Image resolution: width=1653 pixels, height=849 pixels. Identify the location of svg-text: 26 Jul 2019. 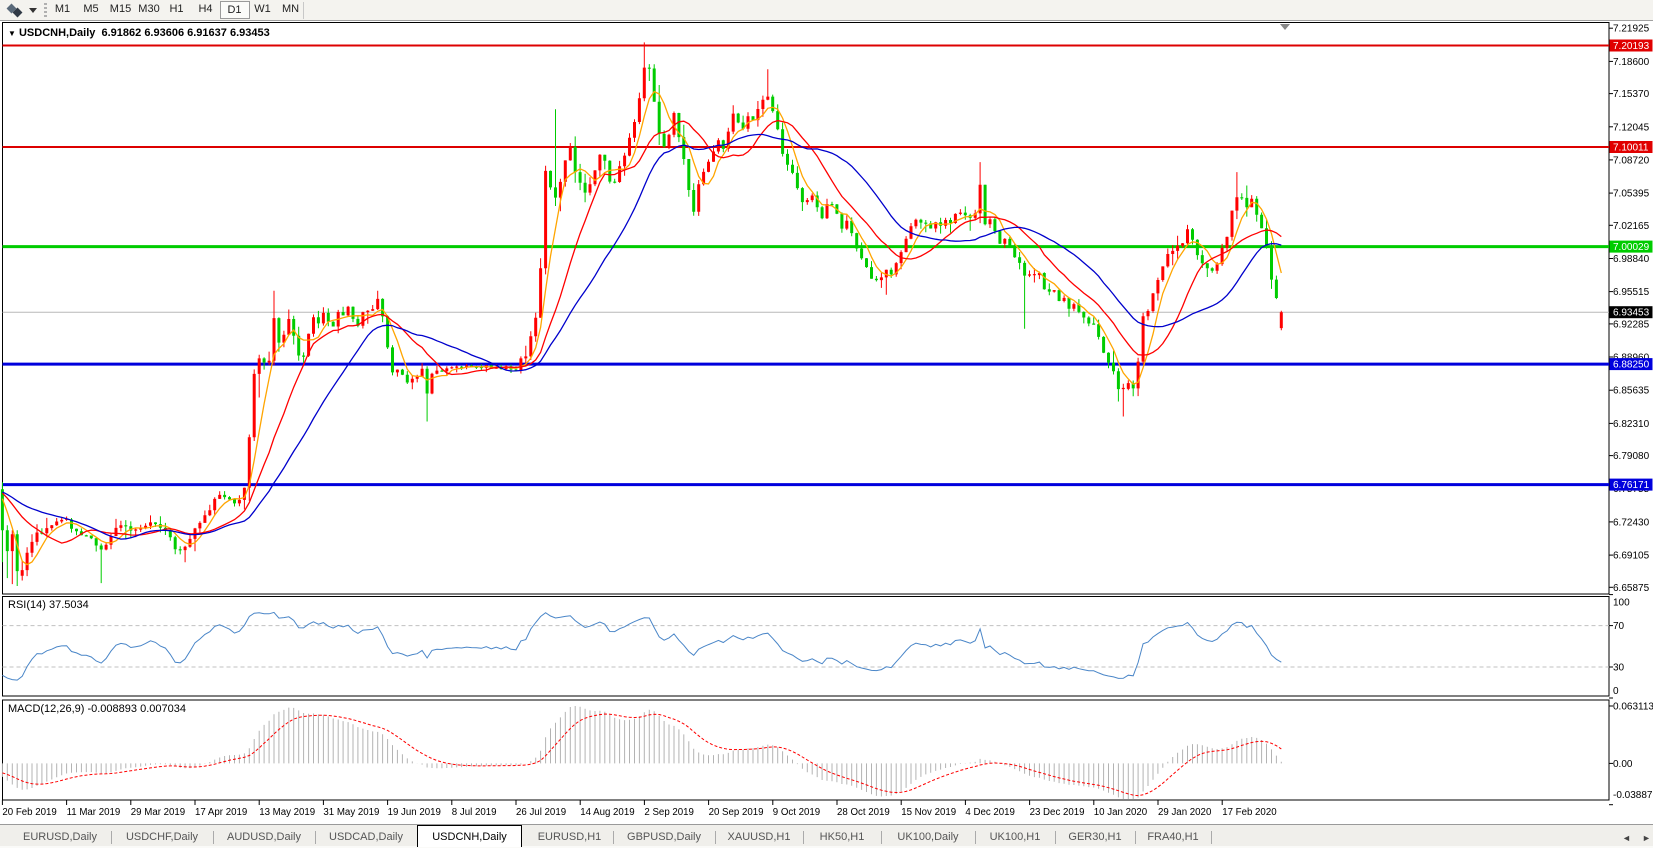
(541, 812).